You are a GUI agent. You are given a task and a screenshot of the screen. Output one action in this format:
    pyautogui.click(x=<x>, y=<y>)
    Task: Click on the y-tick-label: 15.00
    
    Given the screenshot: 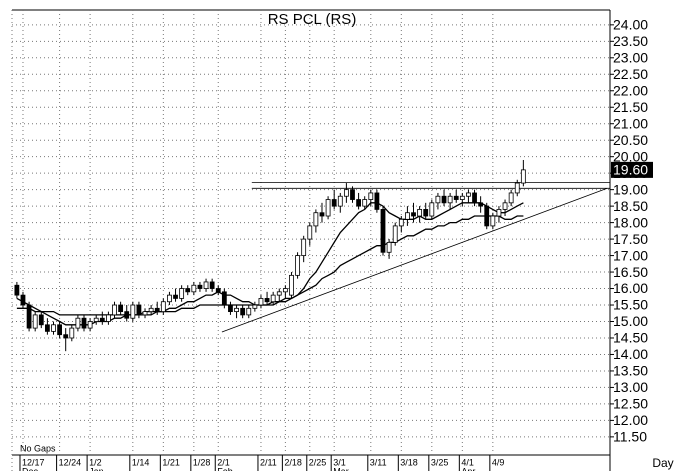 What is the action you would take?
    pyautogui.click(x=630, y=321)
    